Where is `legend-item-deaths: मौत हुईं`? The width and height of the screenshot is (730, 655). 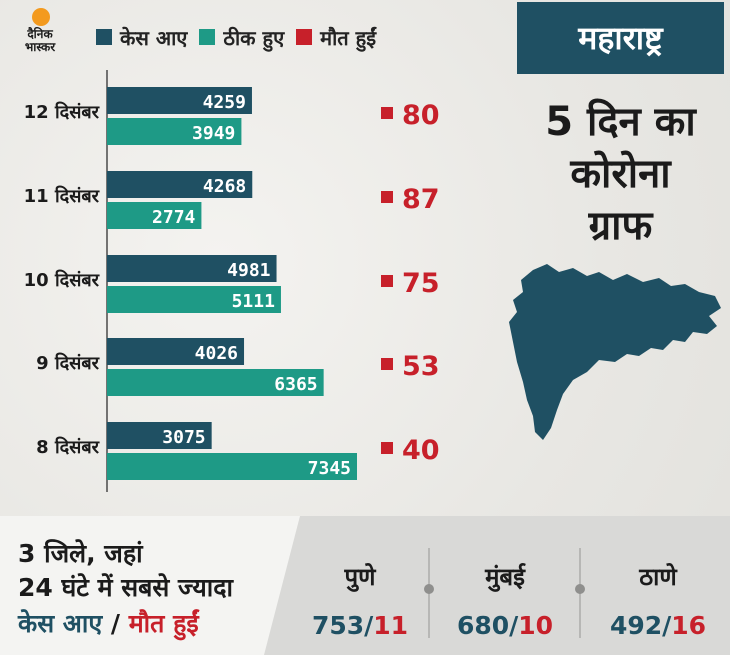
legend-item-deaths: मौत हुईं is located at coordinates (336, 37).